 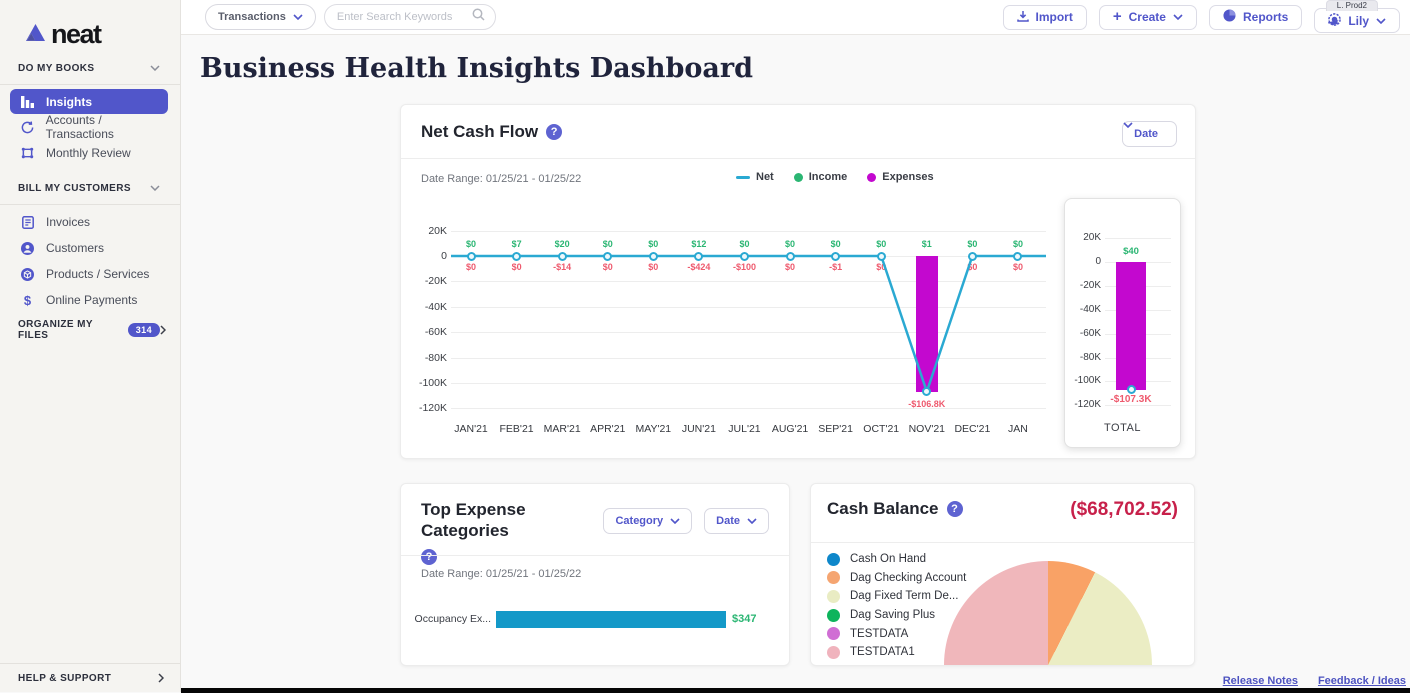 I want to click on x-axis-tick: JAN, so click(x=1018, y=429).